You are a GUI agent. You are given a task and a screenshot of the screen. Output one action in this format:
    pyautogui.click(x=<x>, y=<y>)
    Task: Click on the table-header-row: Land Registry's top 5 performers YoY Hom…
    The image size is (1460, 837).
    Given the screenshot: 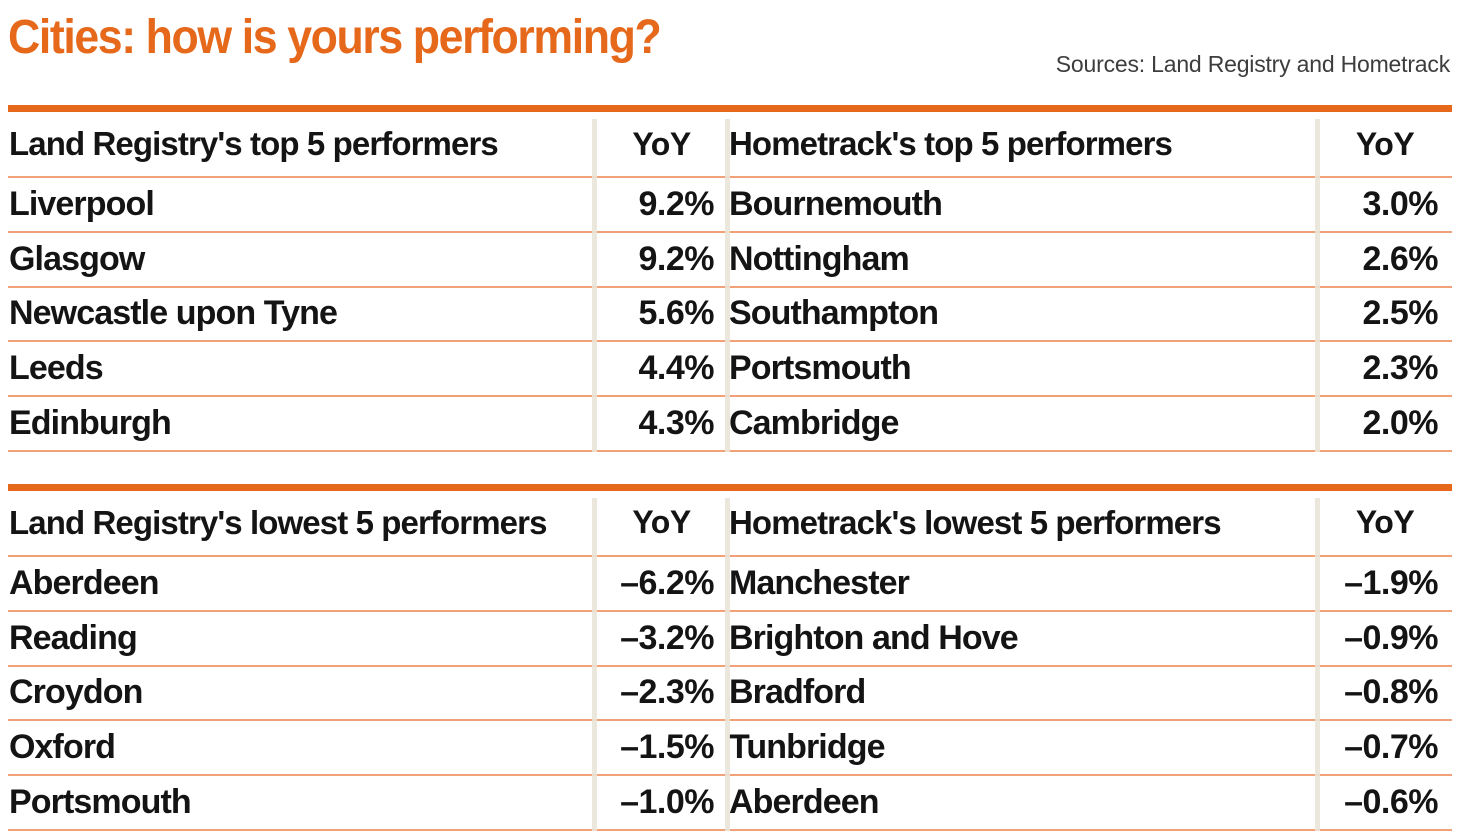 What is the action you would take?
    pyautogui.click(x=730, y=145)
    